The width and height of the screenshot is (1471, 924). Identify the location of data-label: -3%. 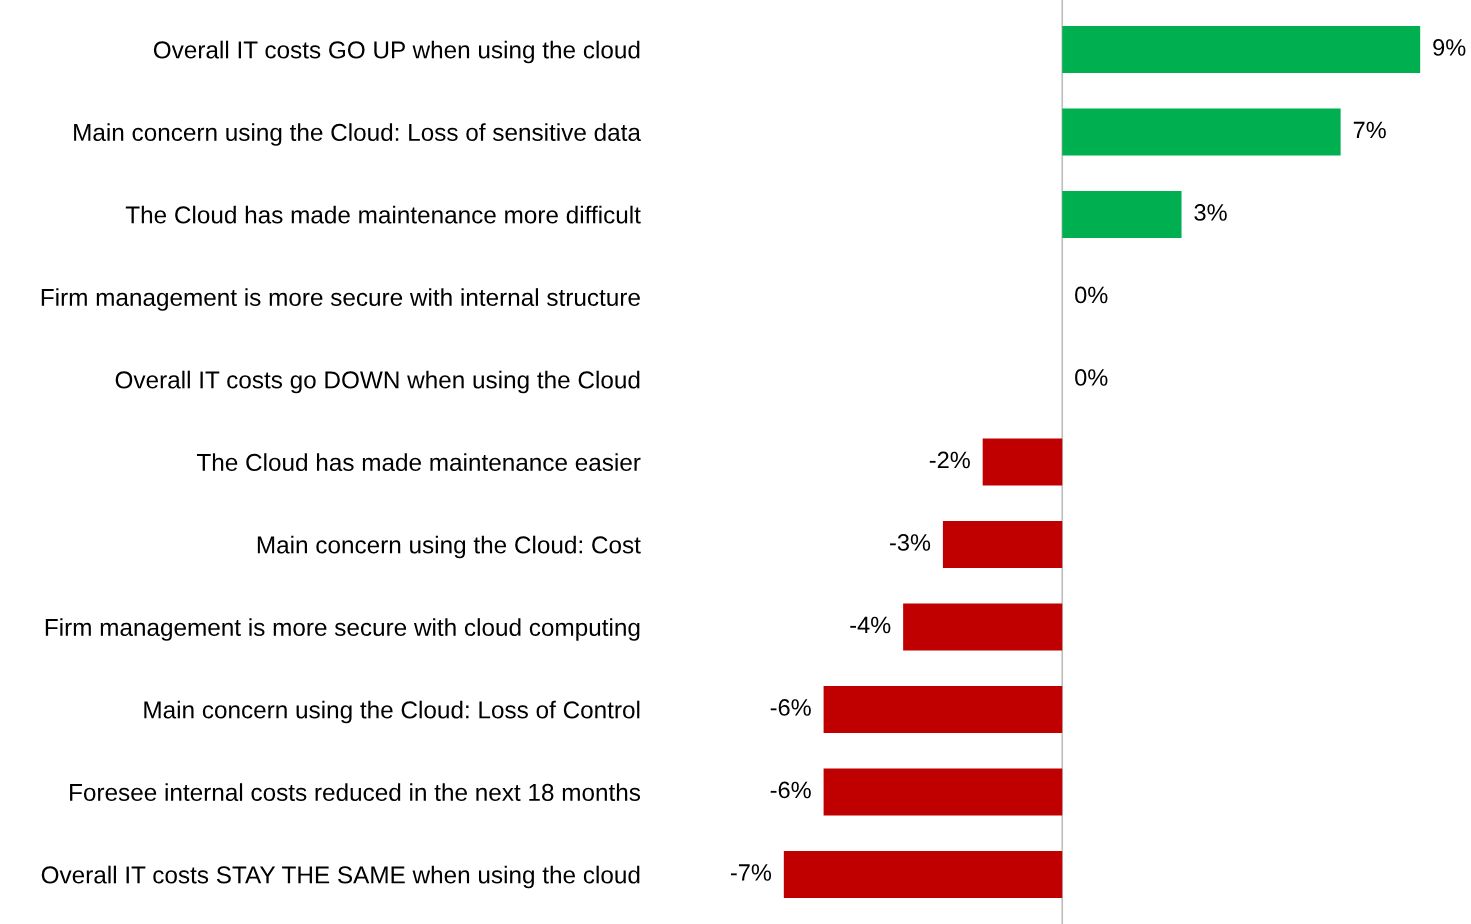
(910, 542).